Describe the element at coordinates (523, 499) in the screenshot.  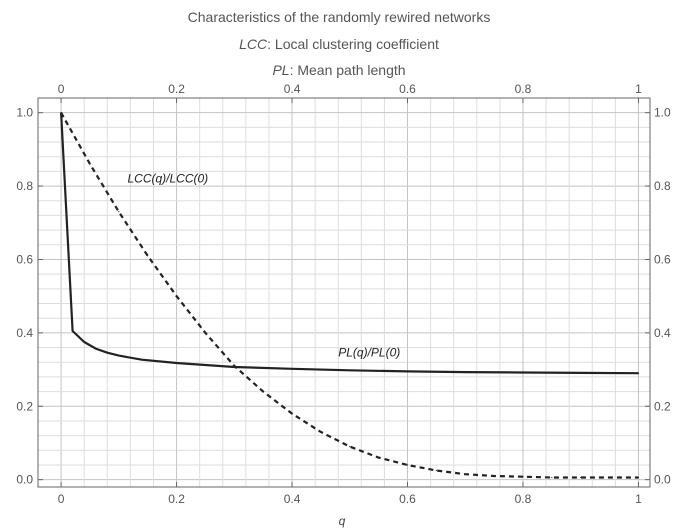
I see `x-tick-label: 0.8` at that location.